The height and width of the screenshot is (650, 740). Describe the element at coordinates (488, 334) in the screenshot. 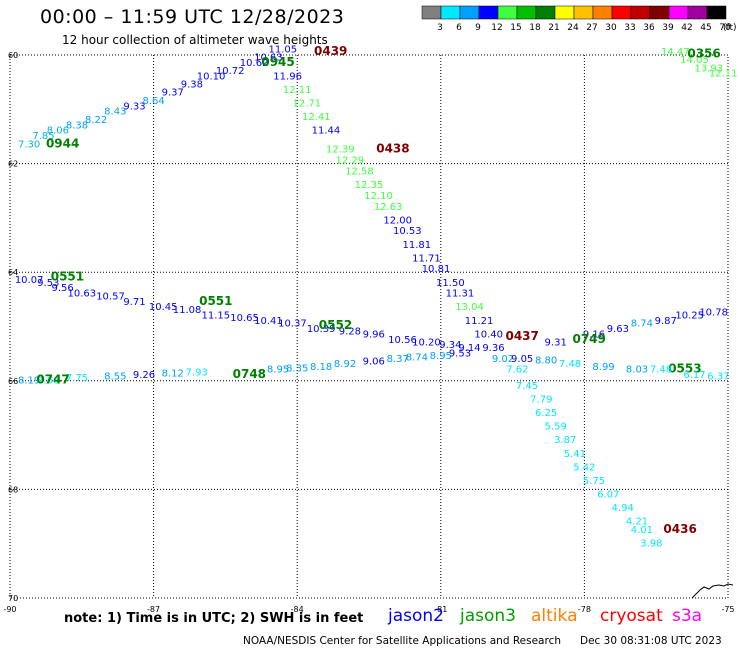

I see `wave-height-value: 10.40` at that location.